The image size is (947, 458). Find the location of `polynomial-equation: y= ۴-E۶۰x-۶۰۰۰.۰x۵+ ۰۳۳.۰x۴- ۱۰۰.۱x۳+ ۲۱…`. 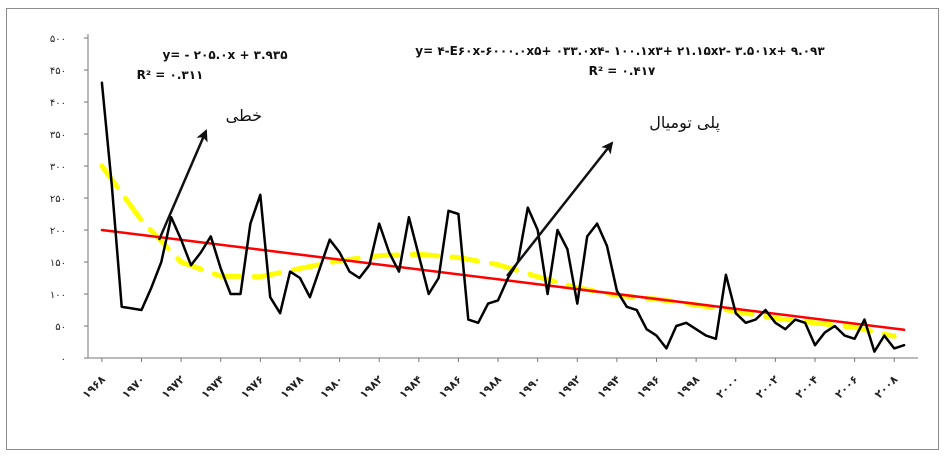

polynomial-equation: y= ۴-E۶۰x-۶۰۰۰.۰x۵+ ۰۳۳.۰x۴- ۱۰۰.۱x۳+ ۲۱… is located at coordinates (620, 51).